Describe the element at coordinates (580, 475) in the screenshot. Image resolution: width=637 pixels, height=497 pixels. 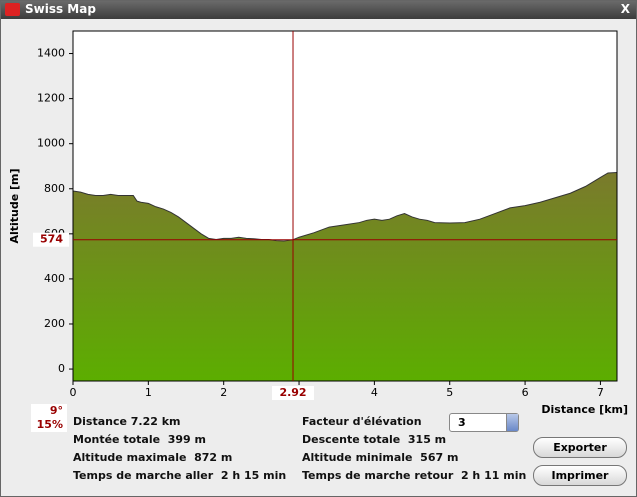
I see `print-button: Imprimer` at that location.